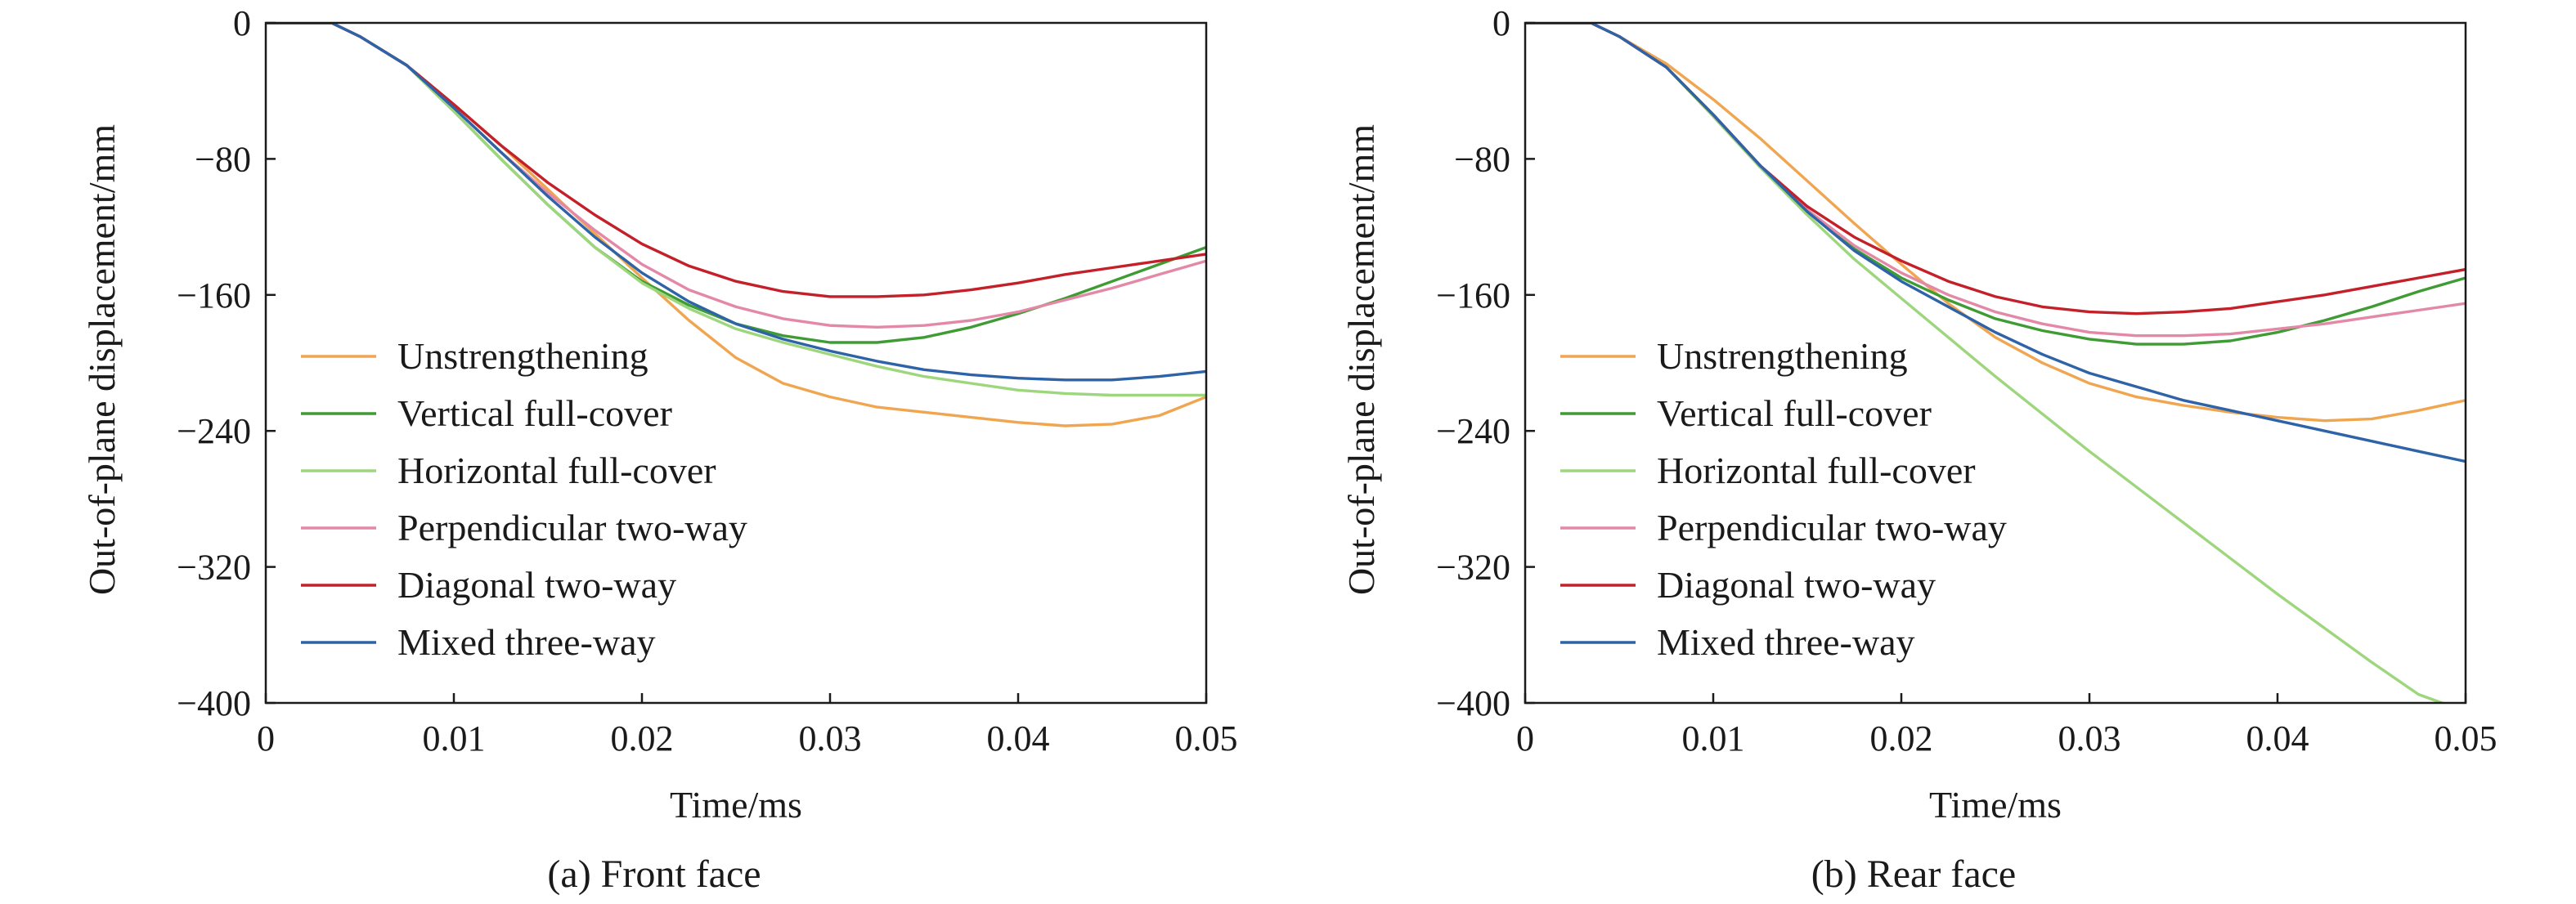  I want to click on panel-caption: (a) Front face, so click(654, 875).